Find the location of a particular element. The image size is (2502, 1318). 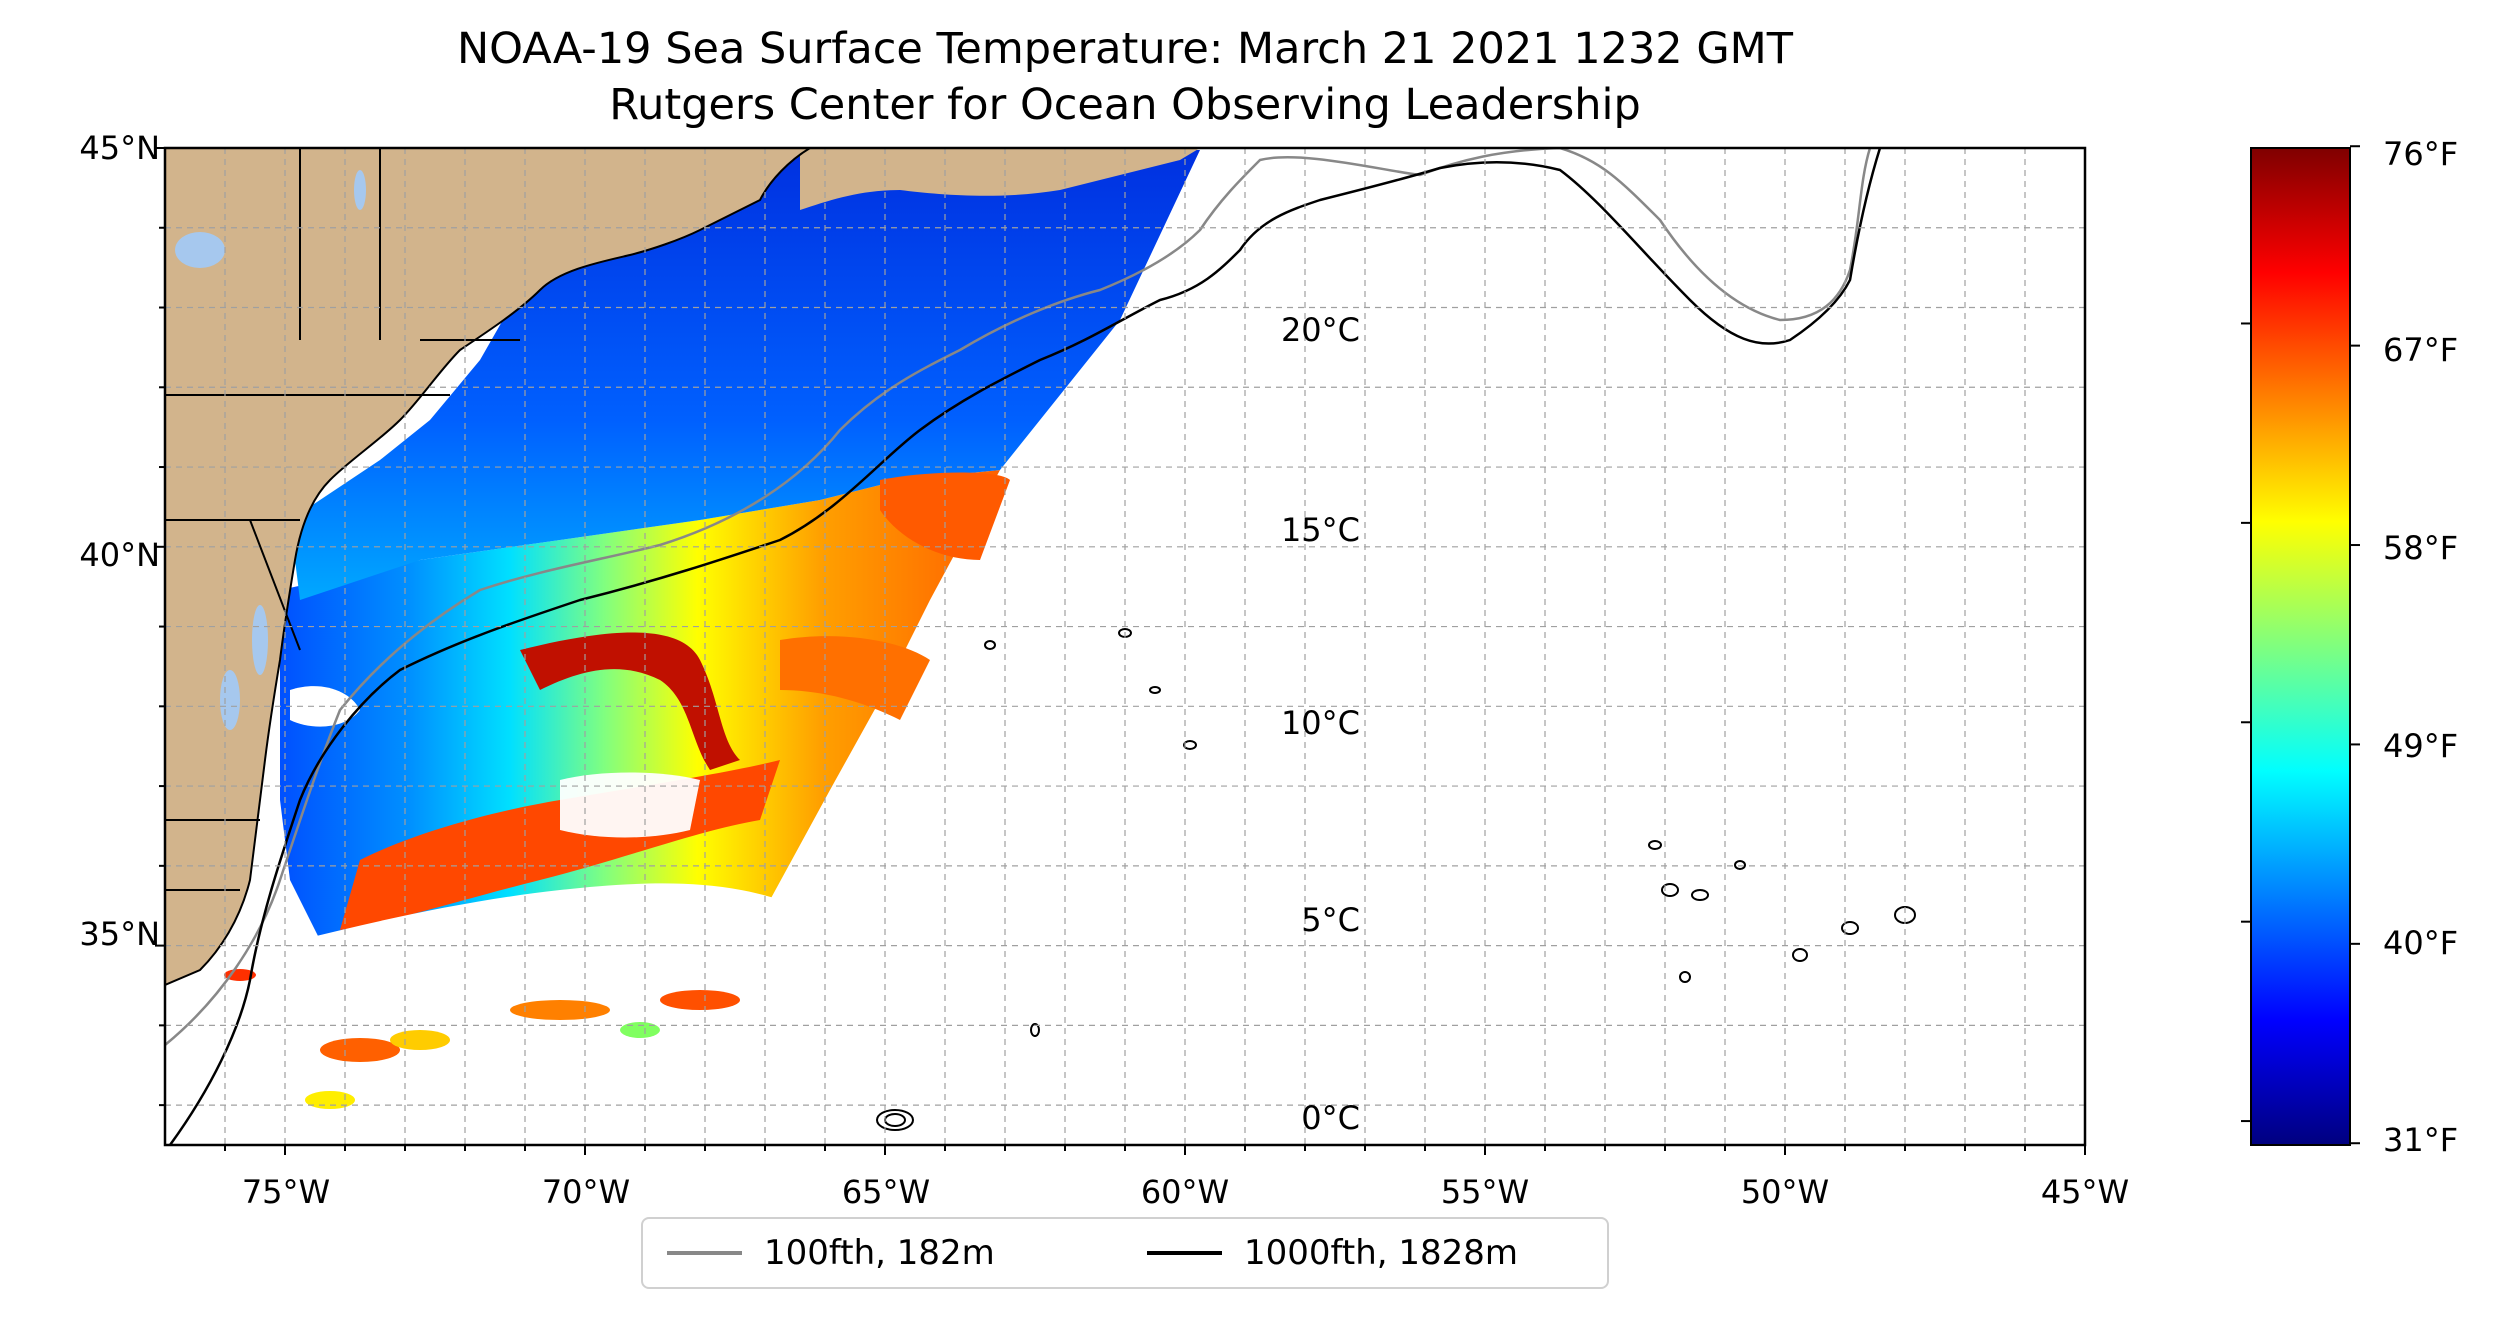

x-tick-label: 50°W is located at coordinates (1785, 1192).